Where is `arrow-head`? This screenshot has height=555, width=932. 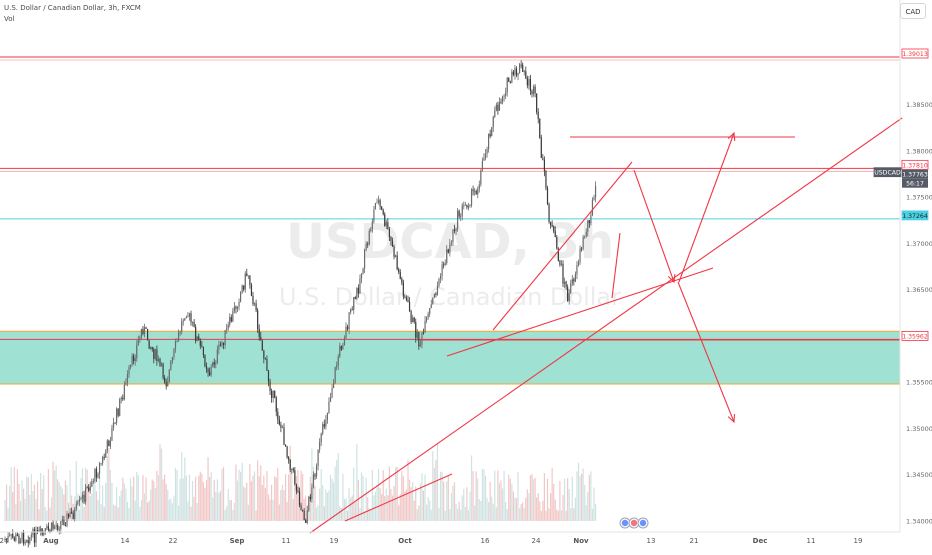 arrow-head is located at coordinates (671, 278).